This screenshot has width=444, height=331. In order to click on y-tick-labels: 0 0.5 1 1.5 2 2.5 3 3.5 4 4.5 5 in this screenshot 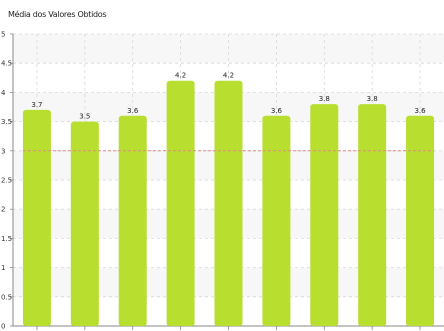, I will do `click(6, 181)`.